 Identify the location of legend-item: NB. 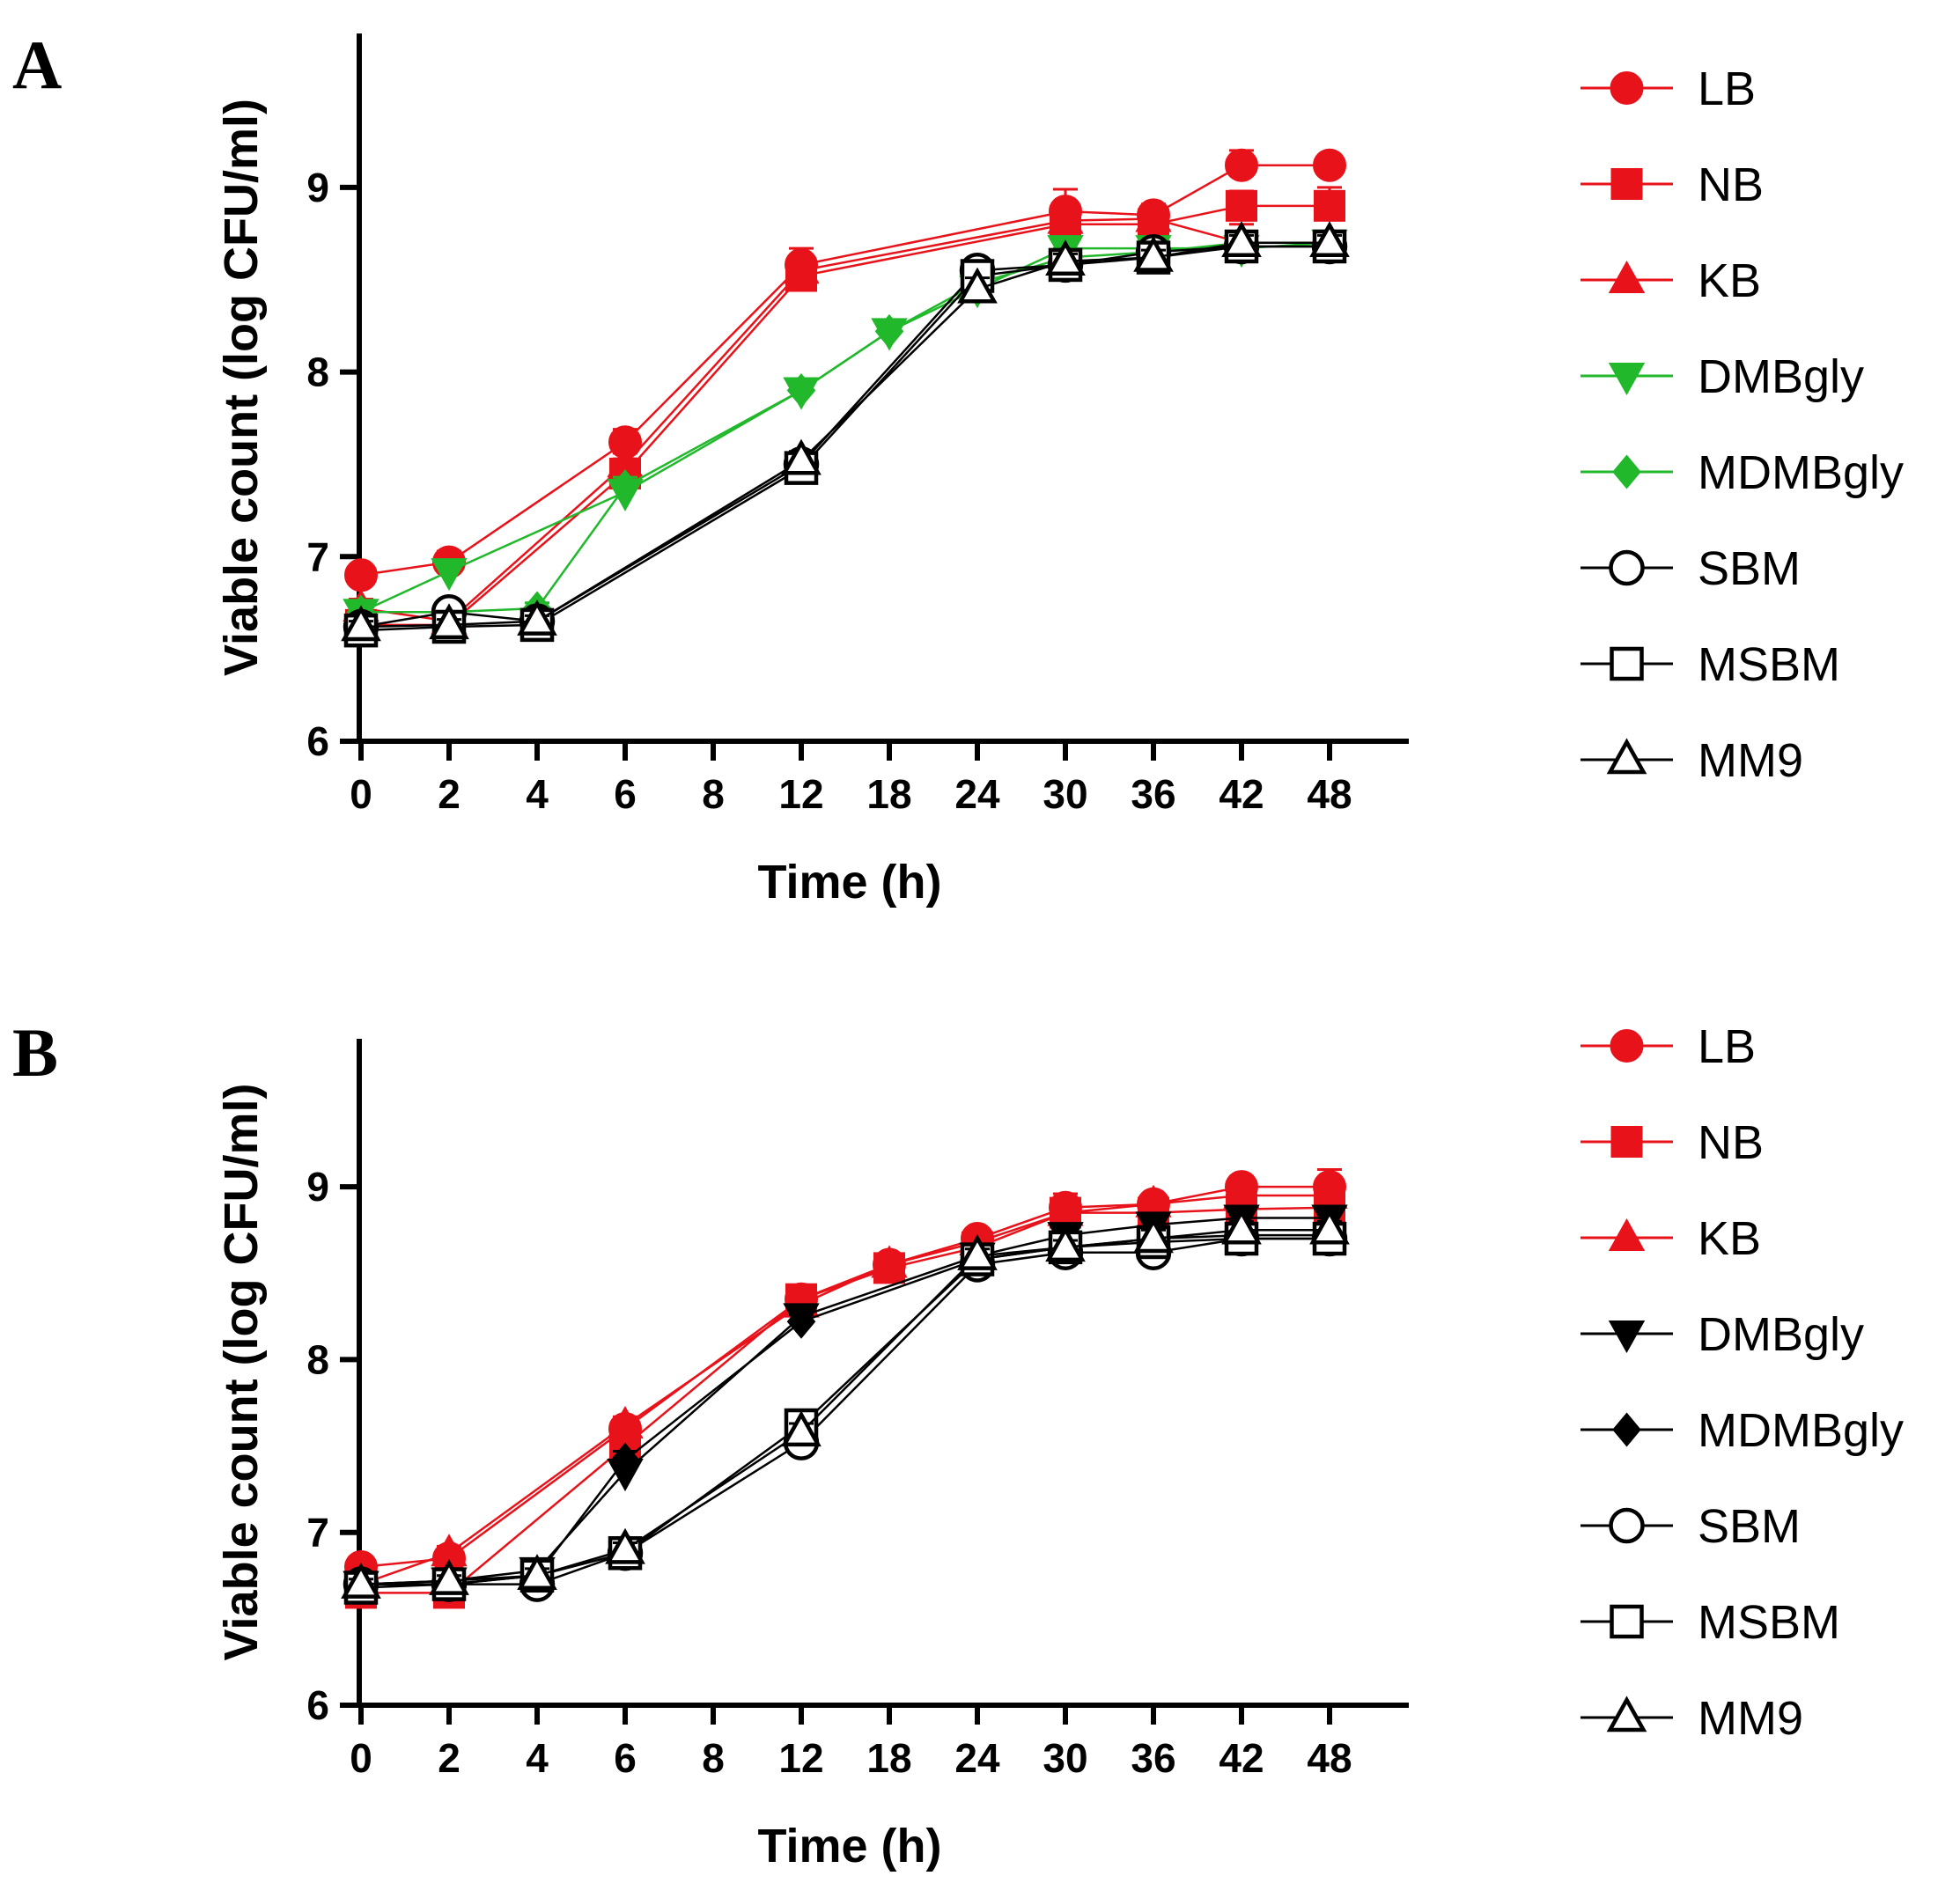
(1672, 1142).